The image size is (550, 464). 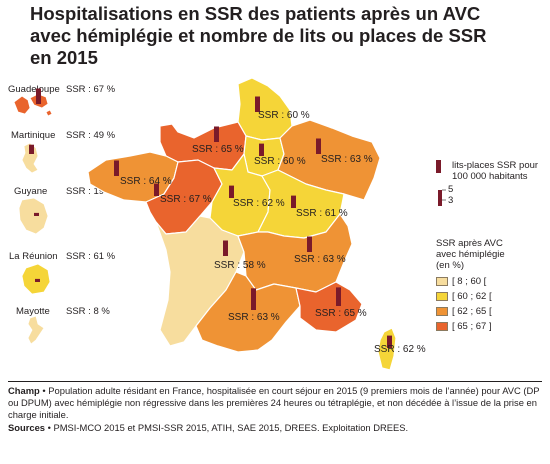 What do you see at coordinates (472, 311) in the screenshot?
I see `legend-class-3-label: [ 62 ; 65 [` at bounding box center [472, 311].